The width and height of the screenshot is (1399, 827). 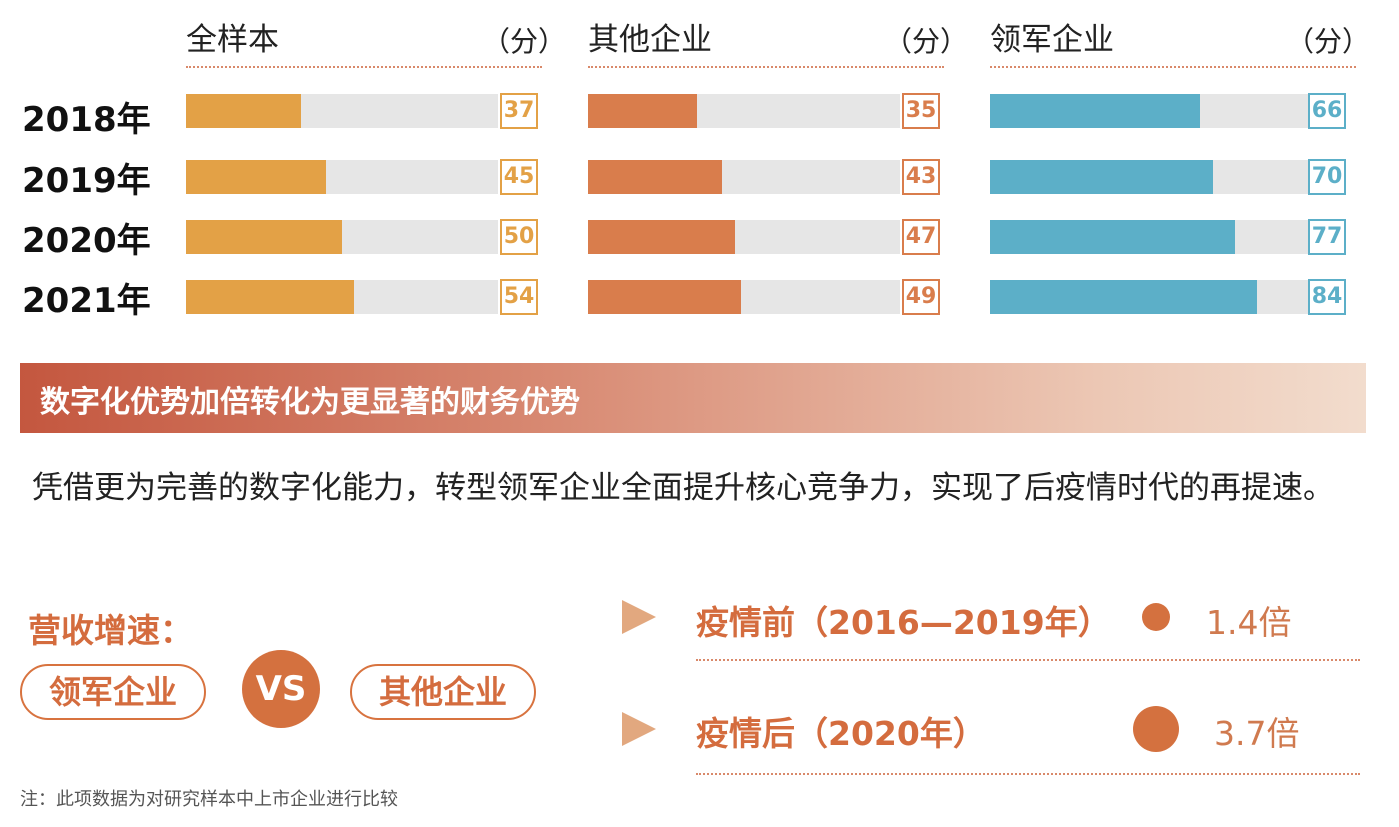 What do you see at coordinates (921, 297) in the screenshot?
I see `value-label: 49` at bounding box center [921, 297].